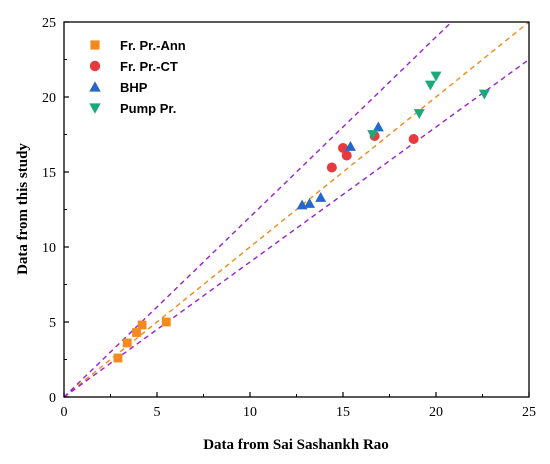 The width and height of the screenshot is (550, 464). Describe the element at coordinates (137, 77) in the screenshot. I see `legend: Fr. Pr.-Ann Fr. Pr.-CT BHP Pump Pr.` at that location.